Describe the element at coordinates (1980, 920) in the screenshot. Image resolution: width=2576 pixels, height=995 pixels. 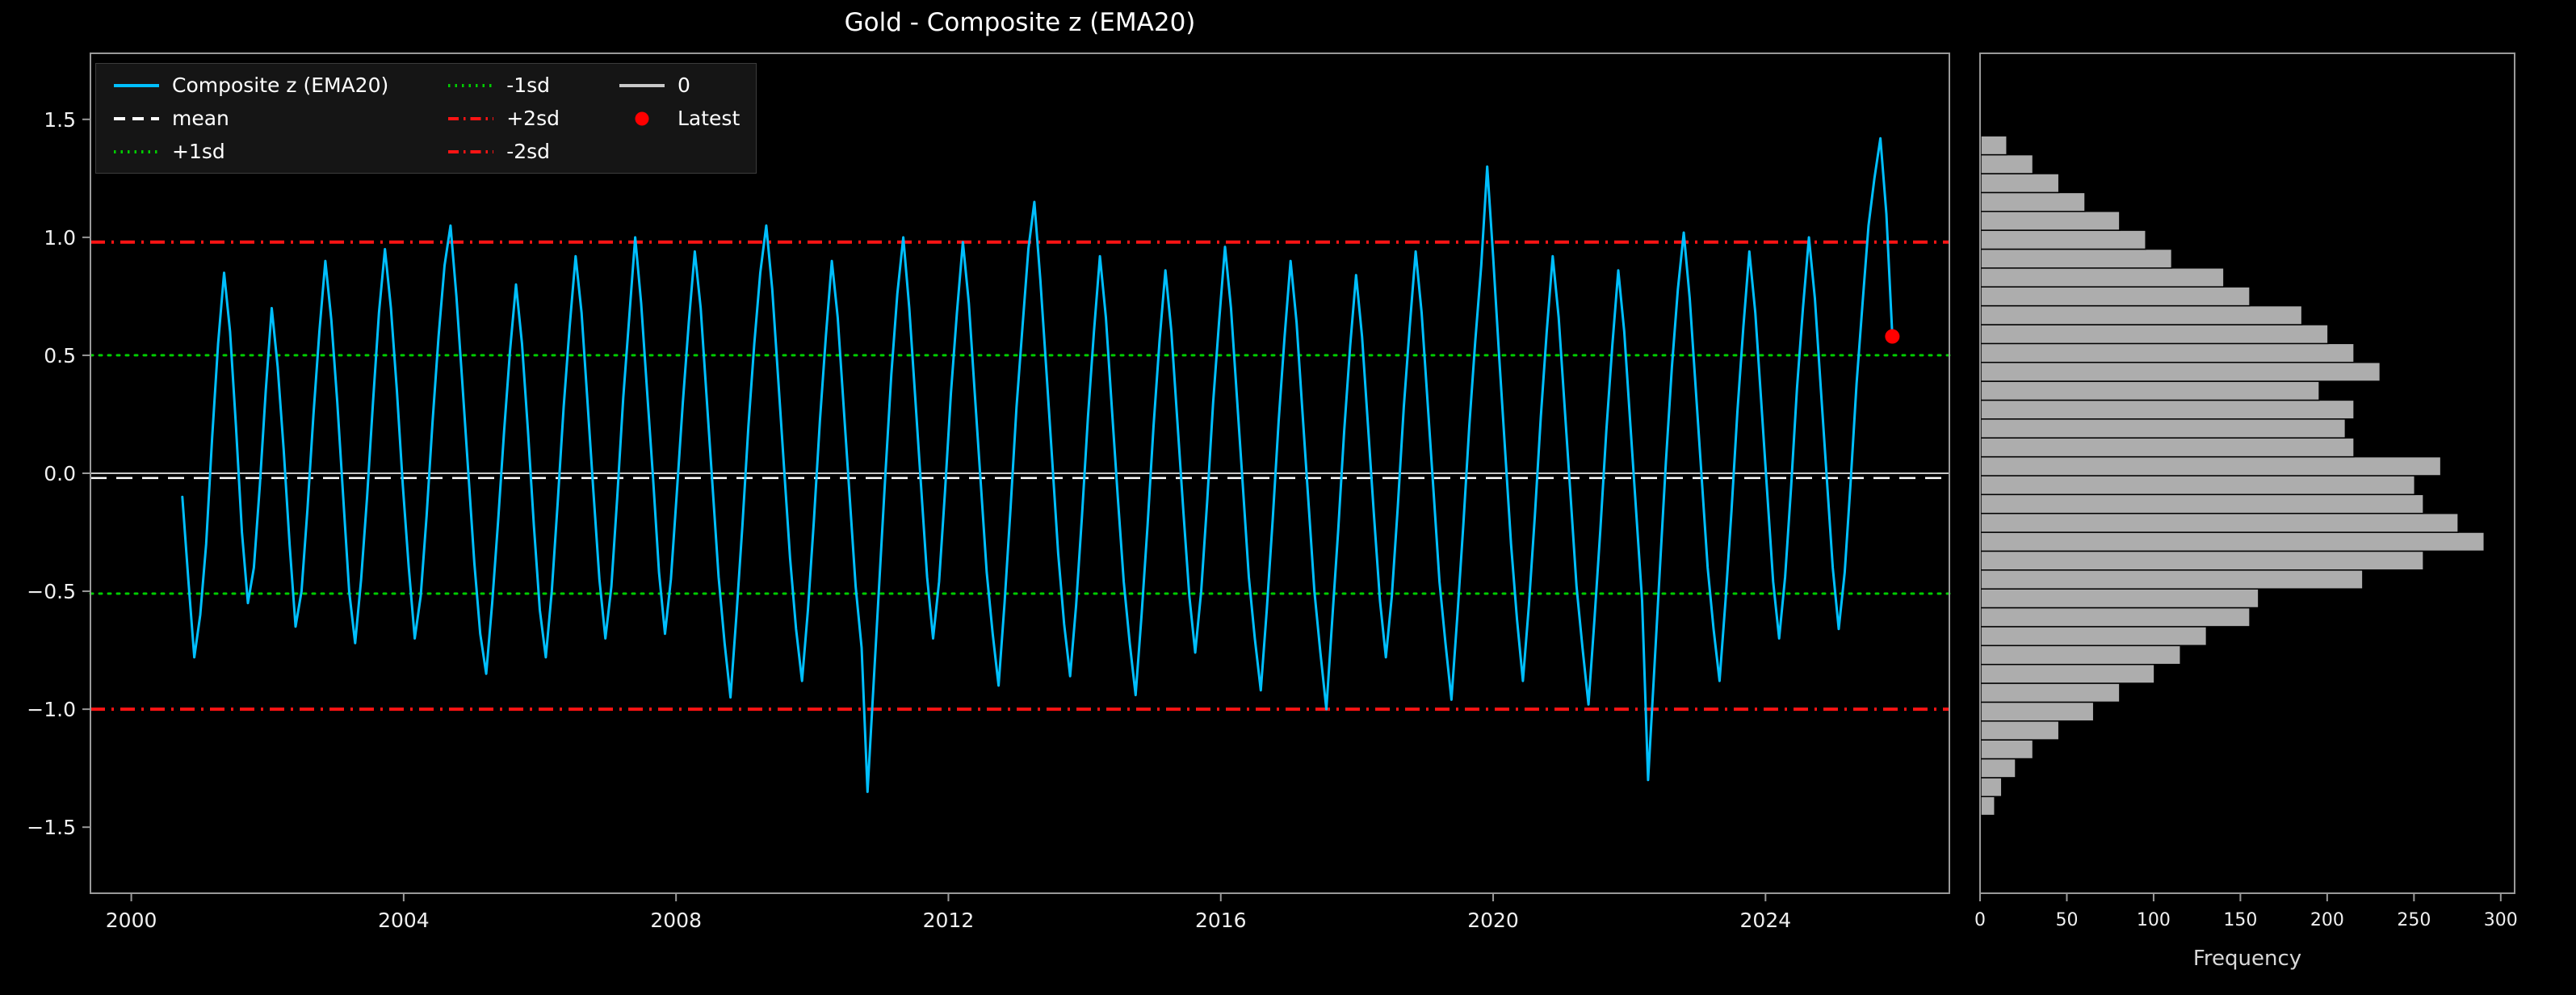
I see `tick-label: 0` at that location.